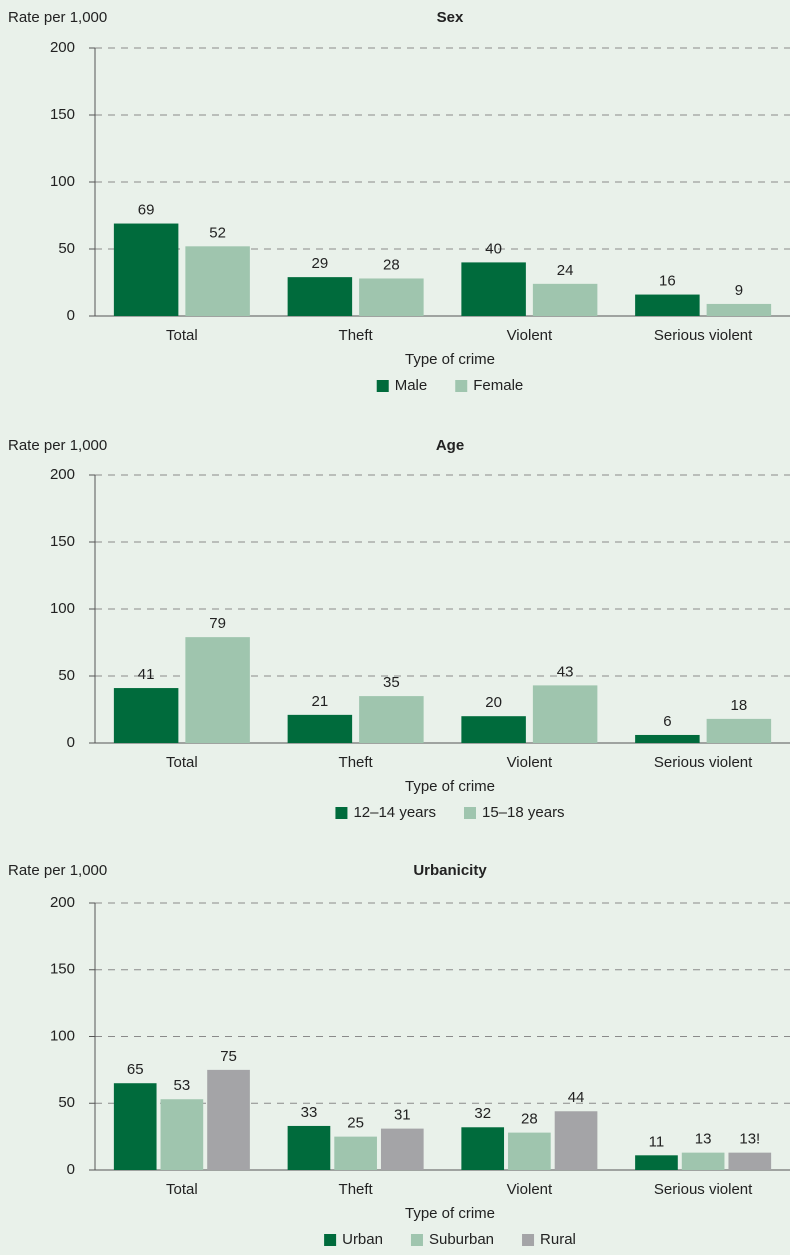 Image resolution: width=790 pixels, height=1255 pixels. I want to click on data-label: 13!, so click(749, 1139).